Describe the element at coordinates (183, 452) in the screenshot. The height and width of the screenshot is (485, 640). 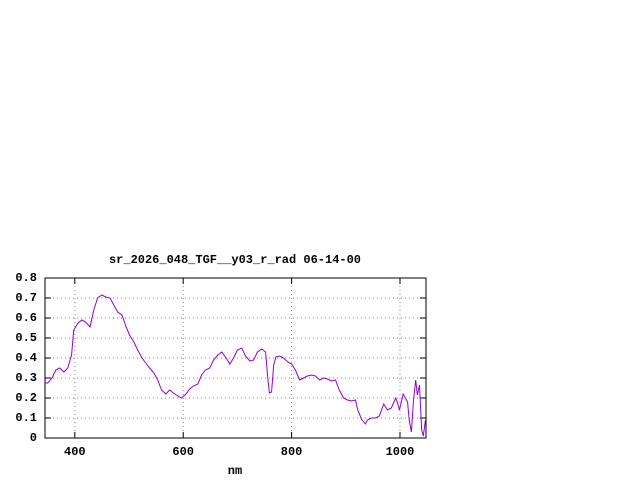
I see `x-tick-label: 600` at that location.